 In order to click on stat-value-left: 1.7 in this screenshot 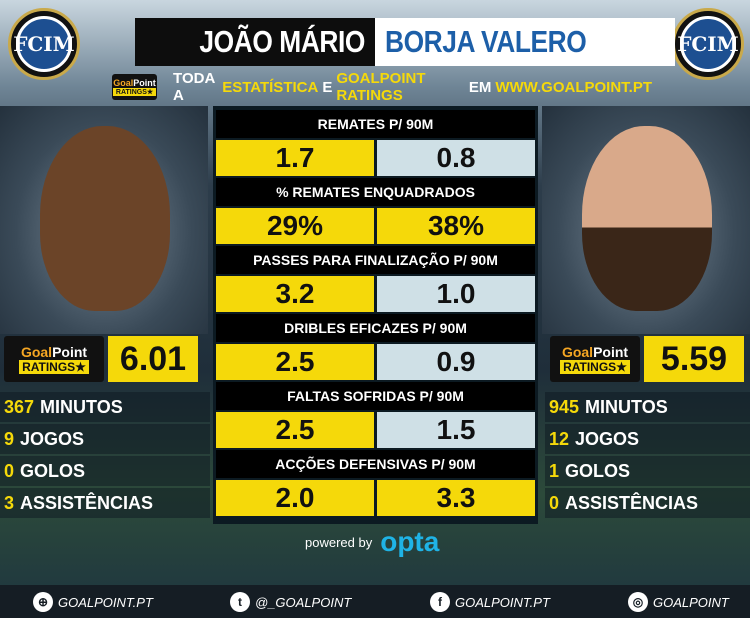, I will do `click(295, 158)`.